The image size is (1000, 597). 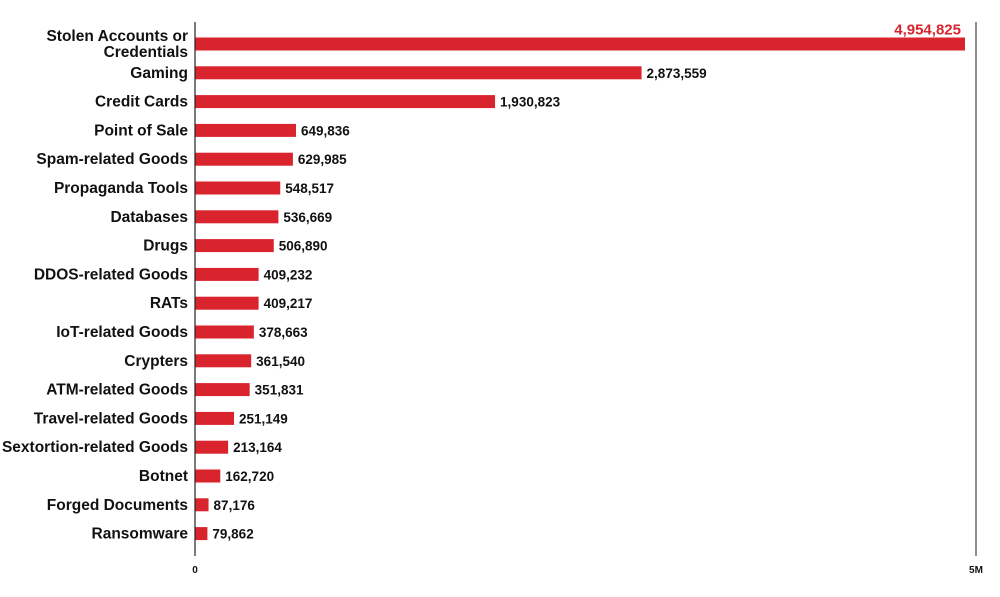 I want to click on value-label: 162,720, so click(x=249, y=476).